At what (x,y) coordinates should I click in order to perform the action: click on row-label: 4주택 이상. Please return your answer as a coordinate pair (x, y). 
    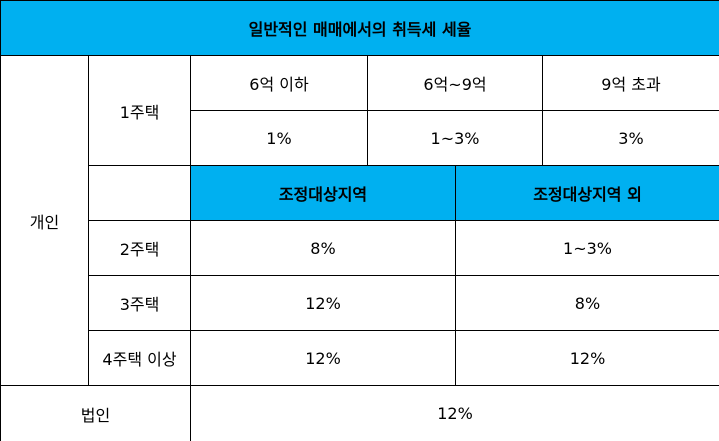
    Looking at the image, I should click on (139, 358).